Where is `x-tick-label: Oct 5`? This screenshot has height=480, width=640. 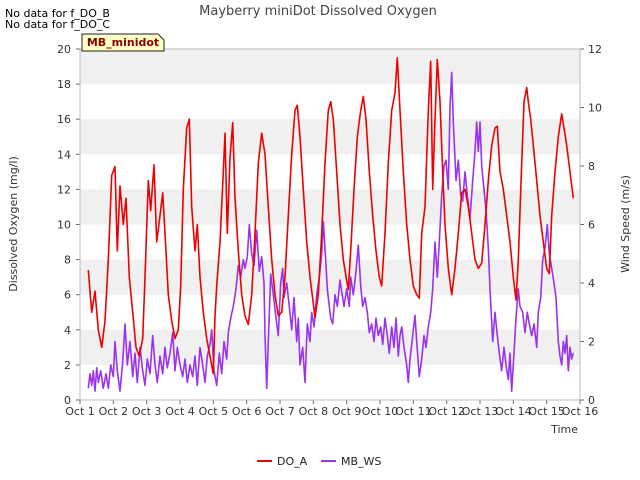
x-tick-label: Oct 5 is located at coordinates (214, 411).